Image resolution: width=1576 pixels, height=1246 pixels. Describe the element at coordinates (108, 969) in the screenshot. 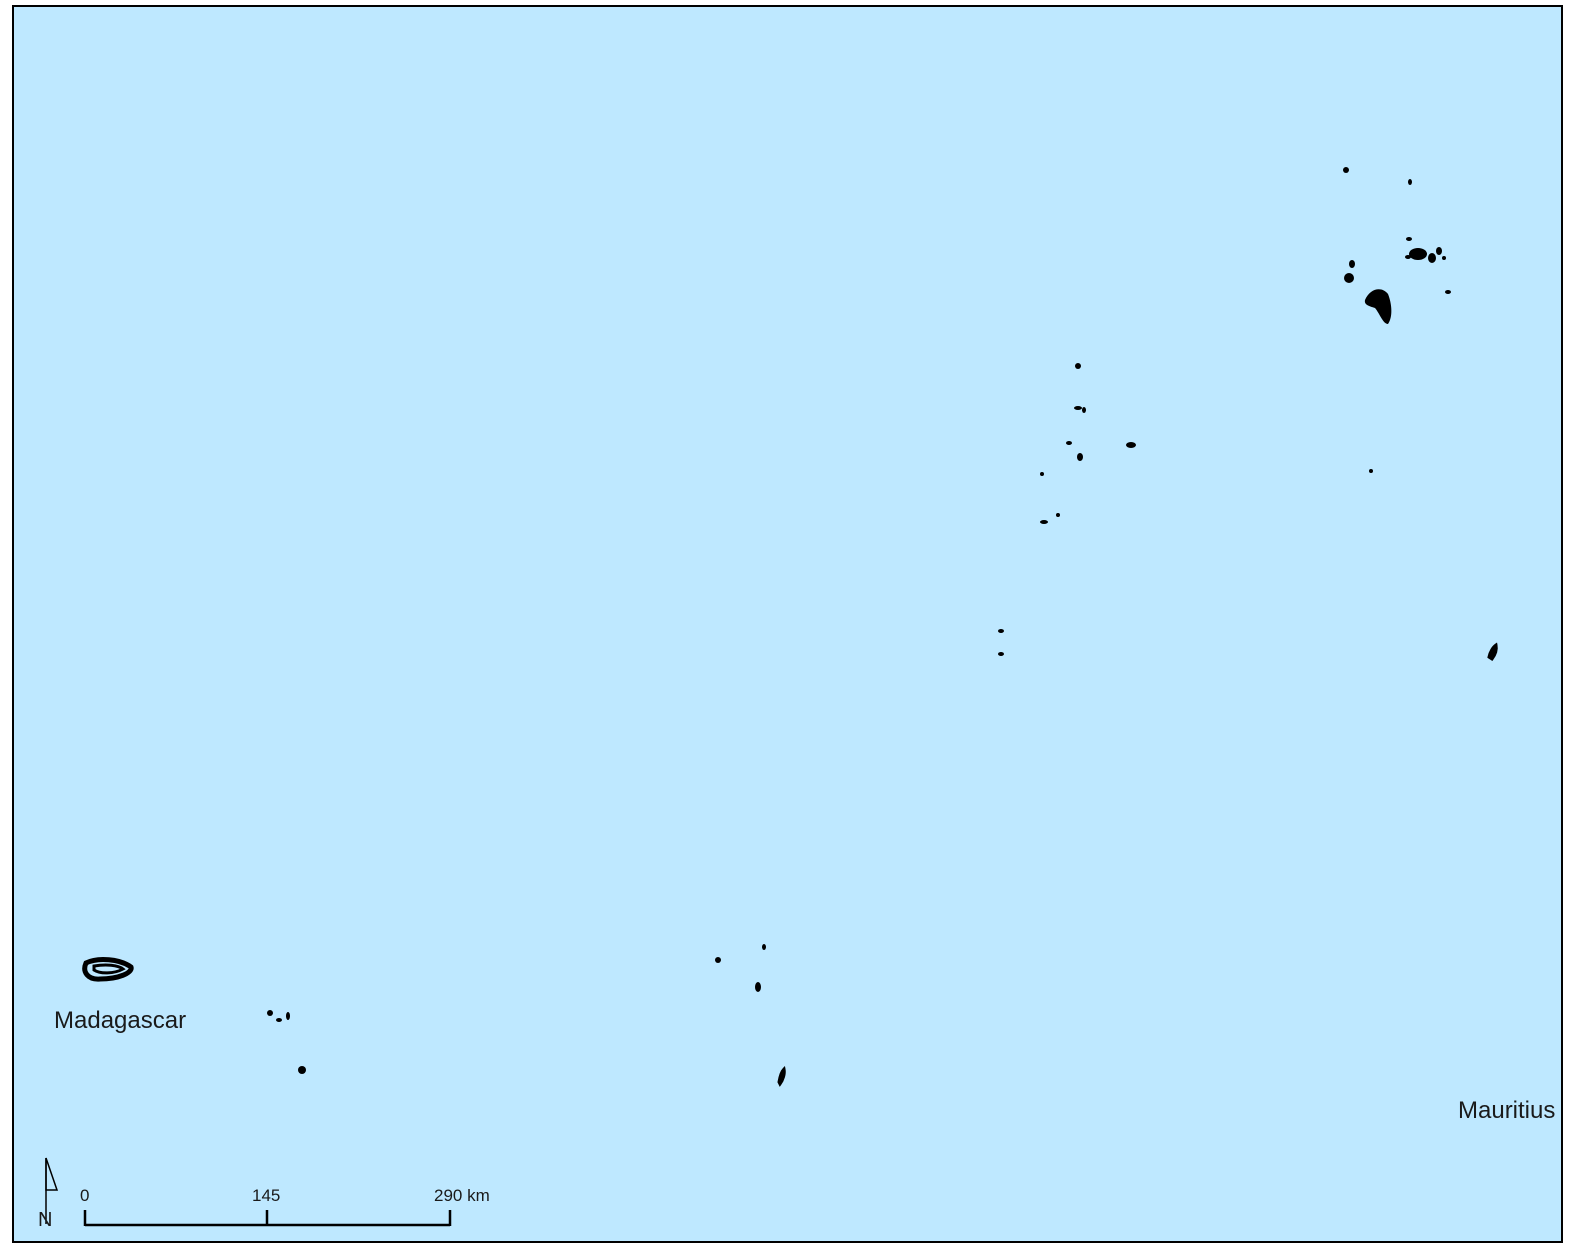

I see `island-madagascar` at that location.